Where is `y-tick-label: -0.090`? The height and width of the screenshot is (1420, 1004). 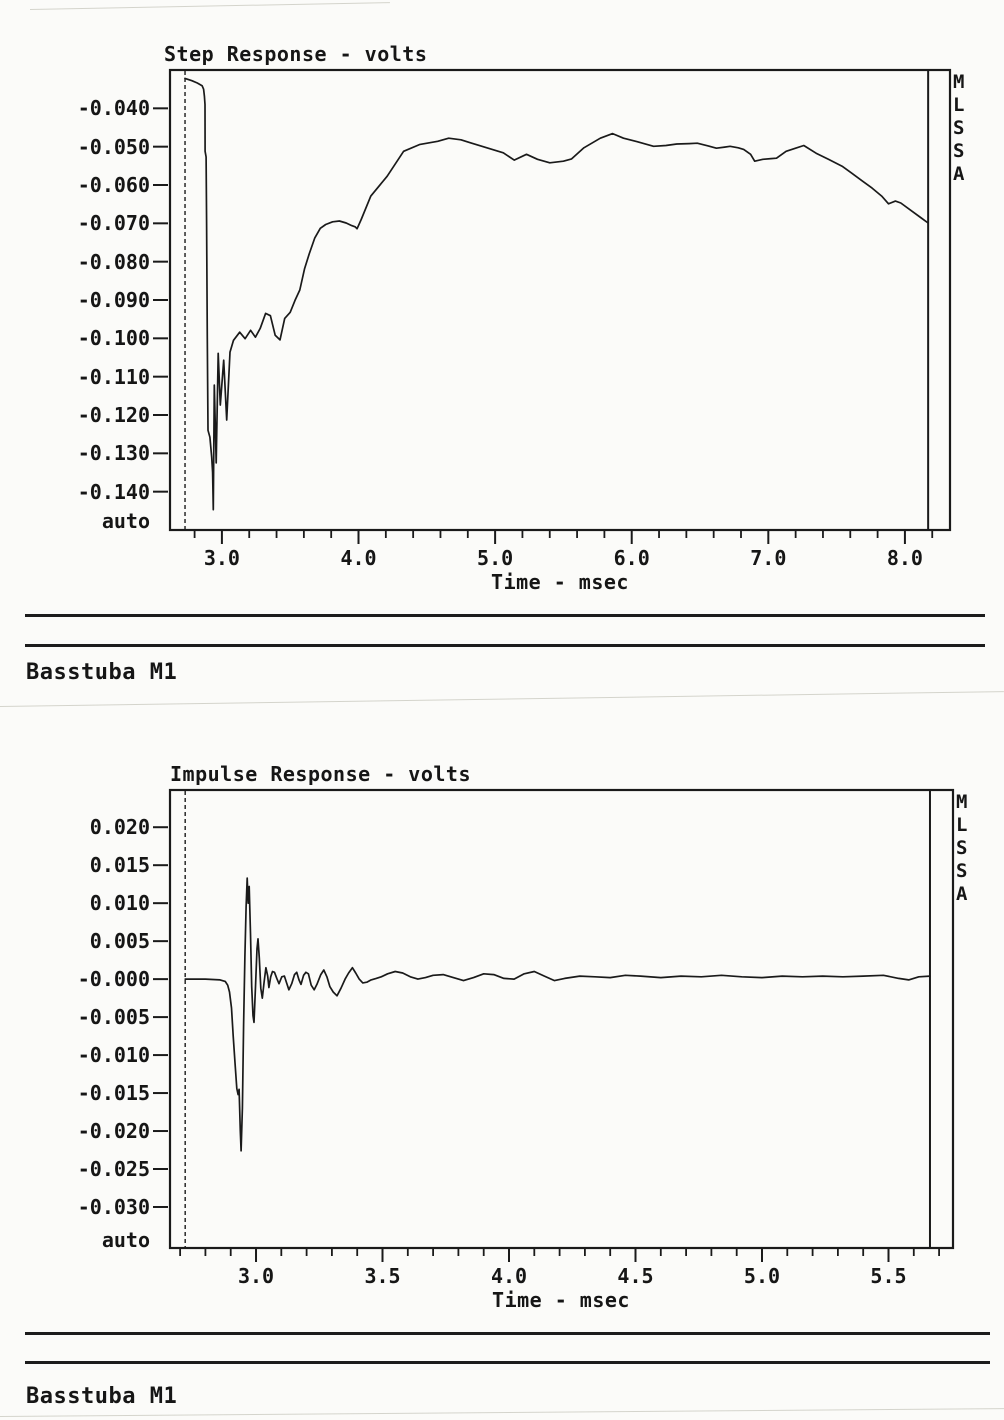
y-tick-label: -0.090 is located at coordinates (113, 300).